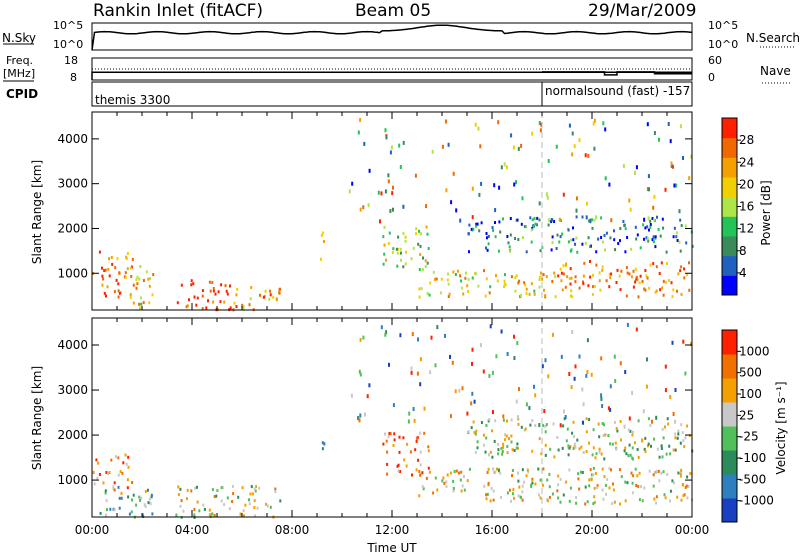 This screenshot has height=554, width=800. What do you see at coordinates (391, 547) in the screenshot?
I see `time-xlabel: Time UT` at bounding box center [391, 547].